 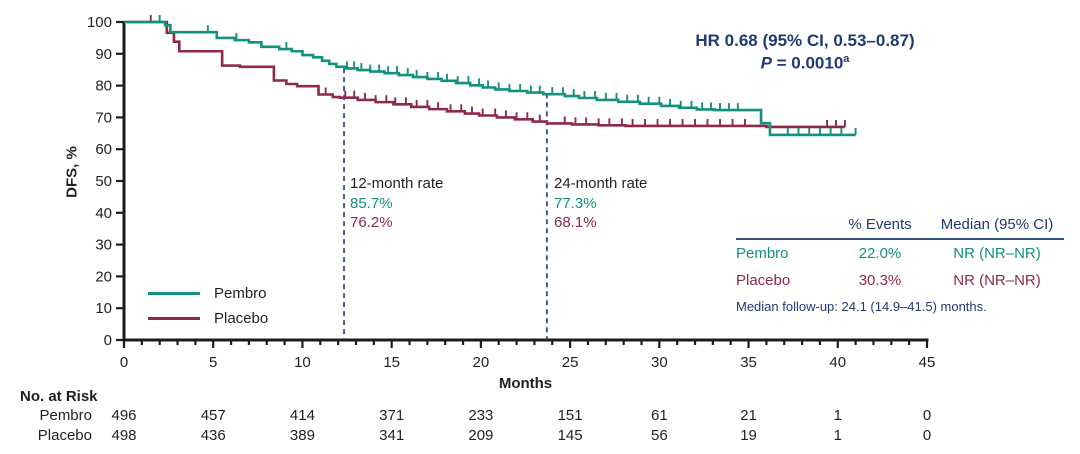 I want to click on x-tick-label: 0, so click(x=124, y=362).